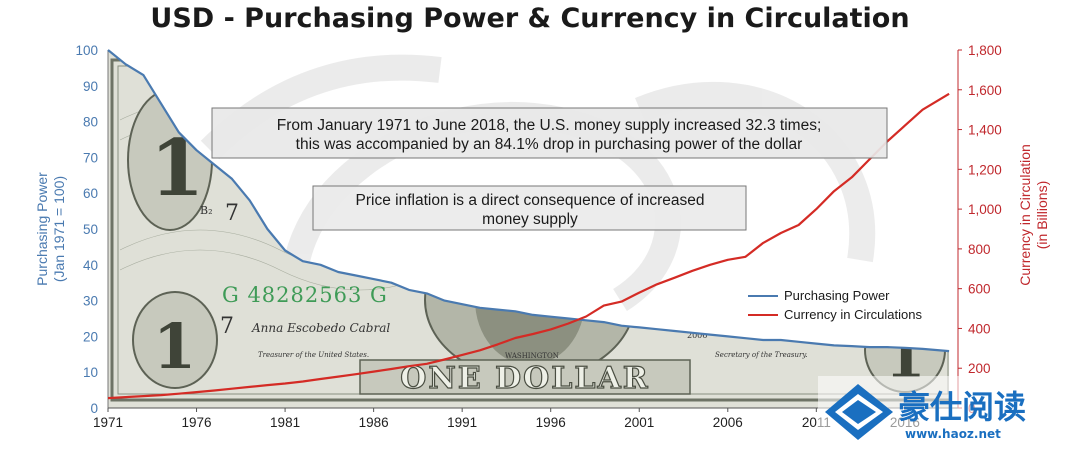  I want to click on left-tick-label: 100, so click(86, 50).